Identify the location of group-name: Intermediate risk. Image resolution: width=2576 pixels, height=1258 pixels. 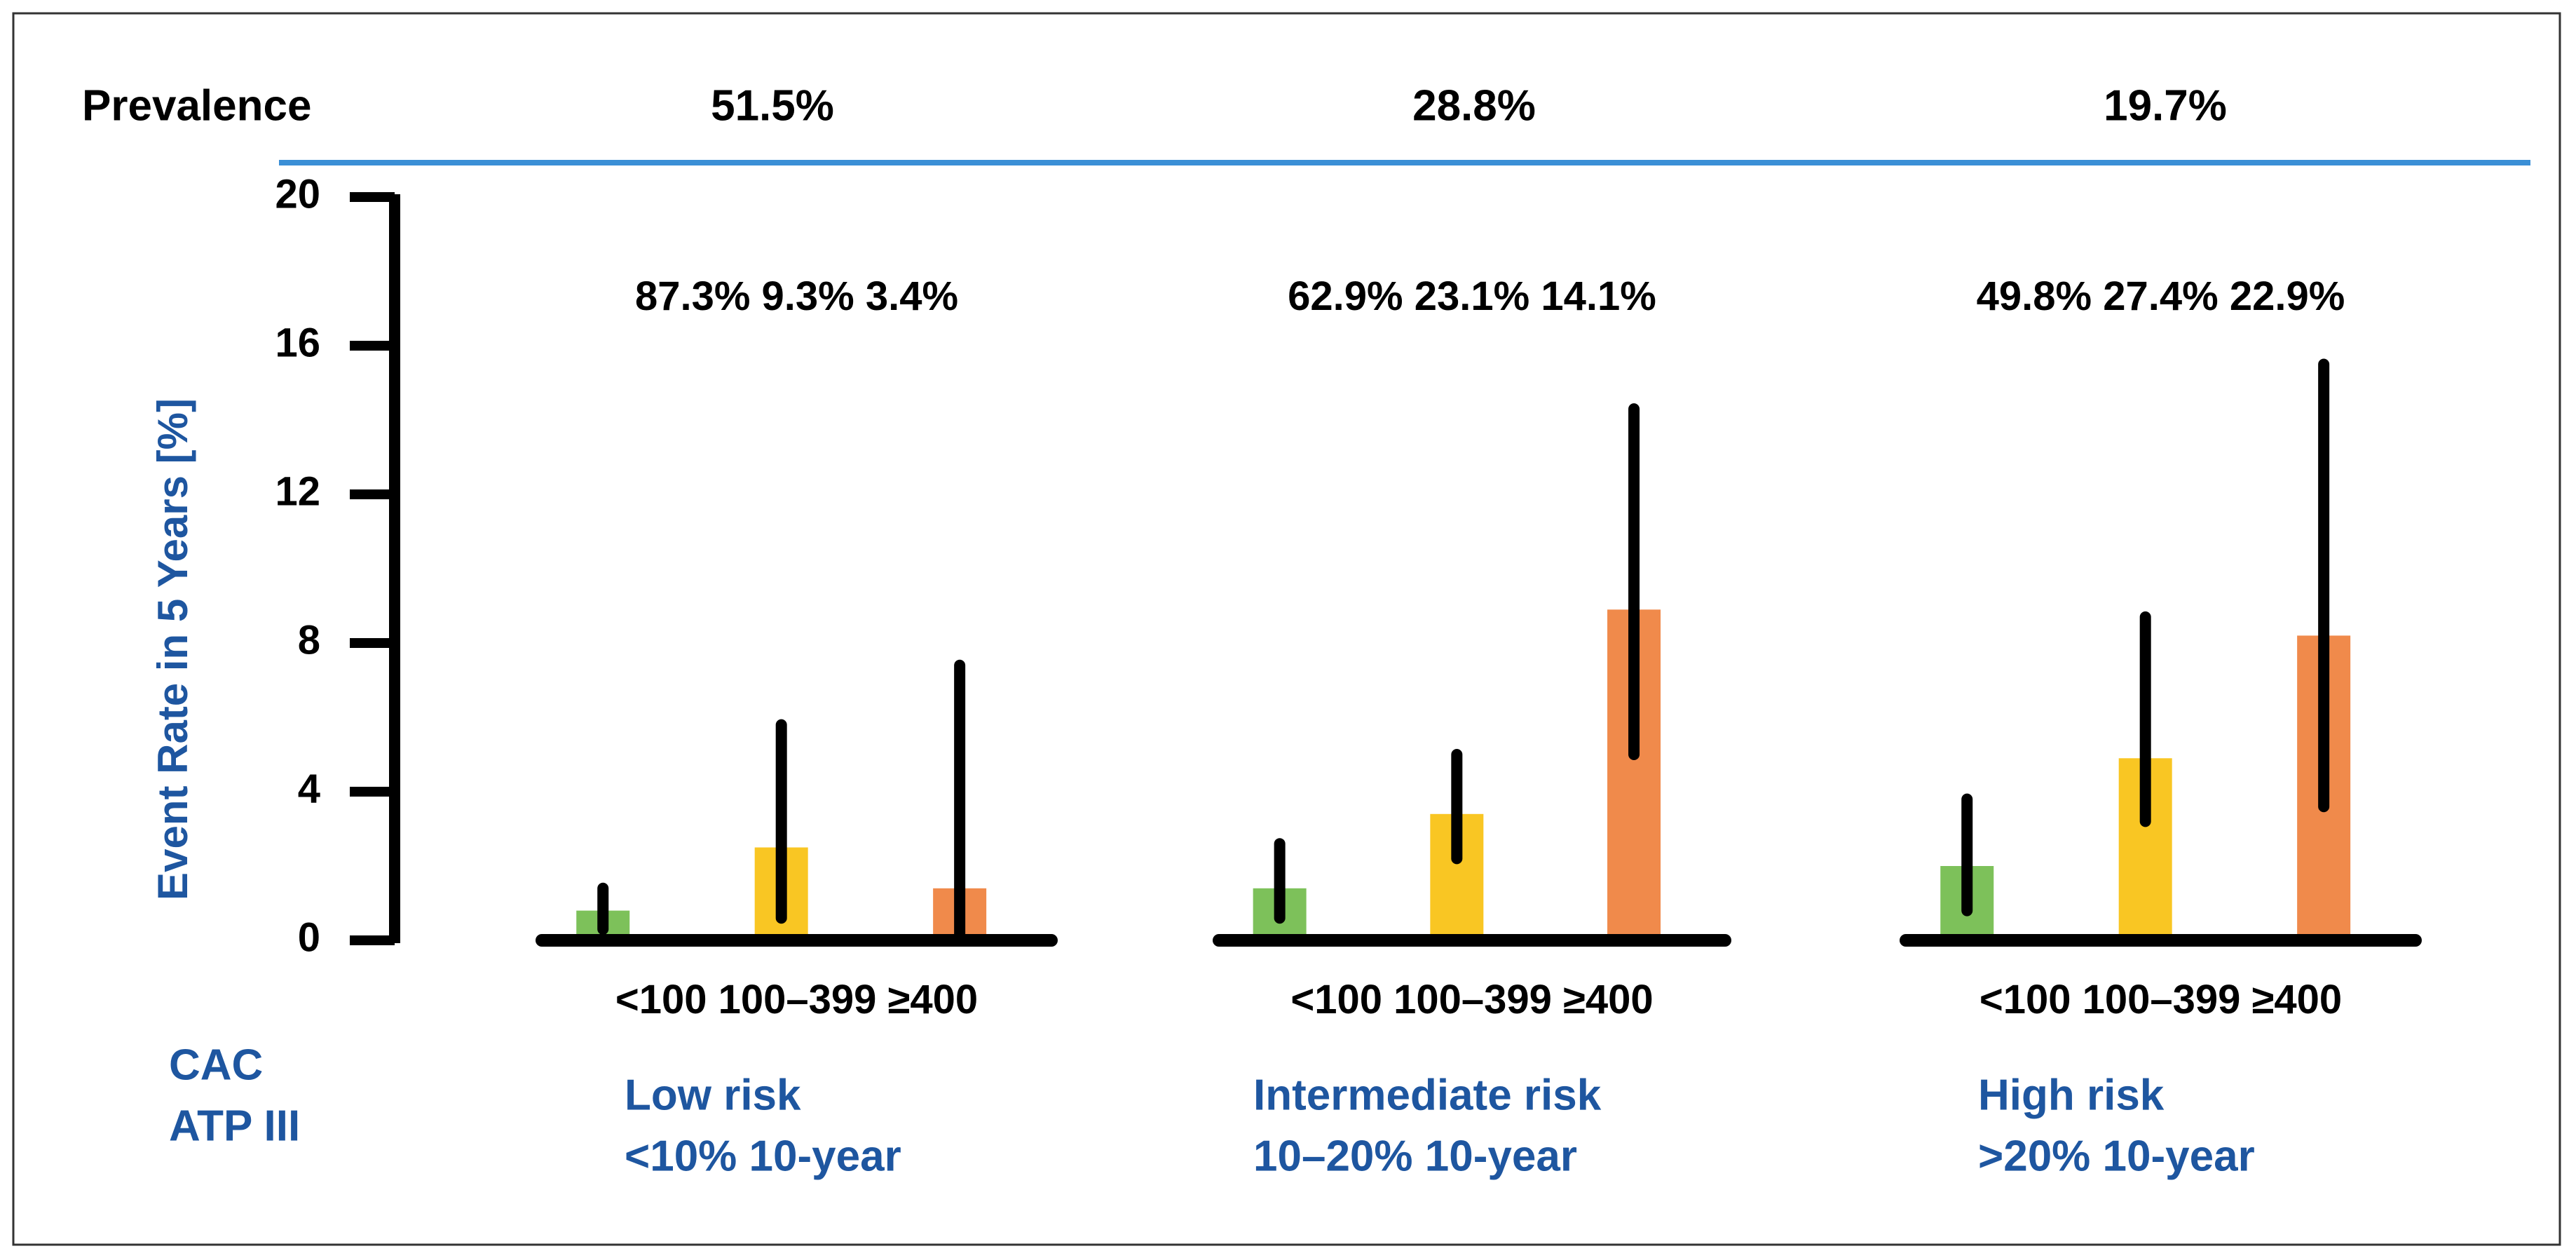
(1427, 1095).